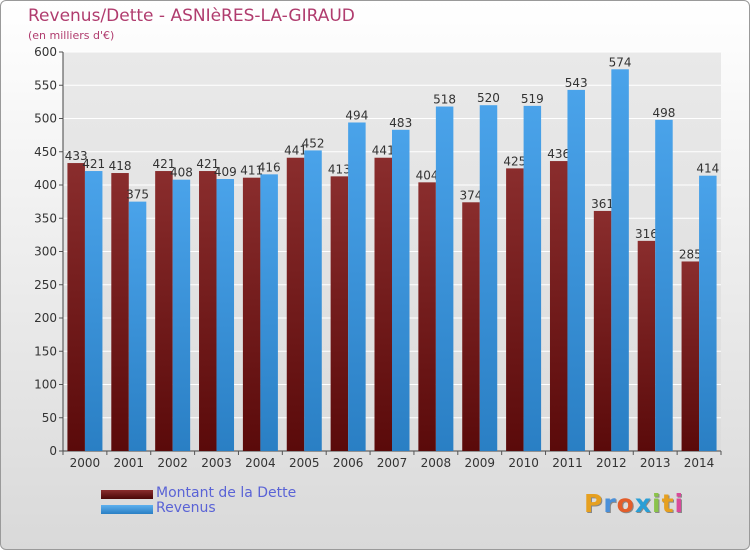  I want to click on logo-letter: P, so click(594, 503).